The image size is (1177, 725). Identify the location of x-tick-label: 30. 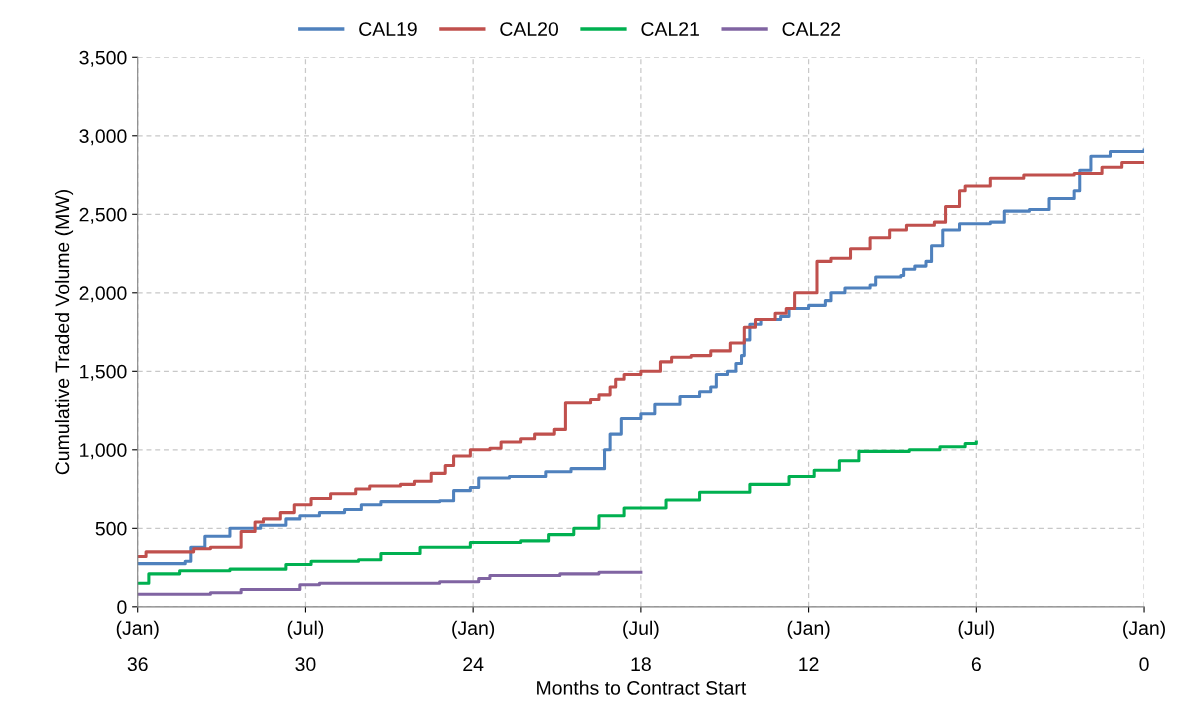
(305, 664).